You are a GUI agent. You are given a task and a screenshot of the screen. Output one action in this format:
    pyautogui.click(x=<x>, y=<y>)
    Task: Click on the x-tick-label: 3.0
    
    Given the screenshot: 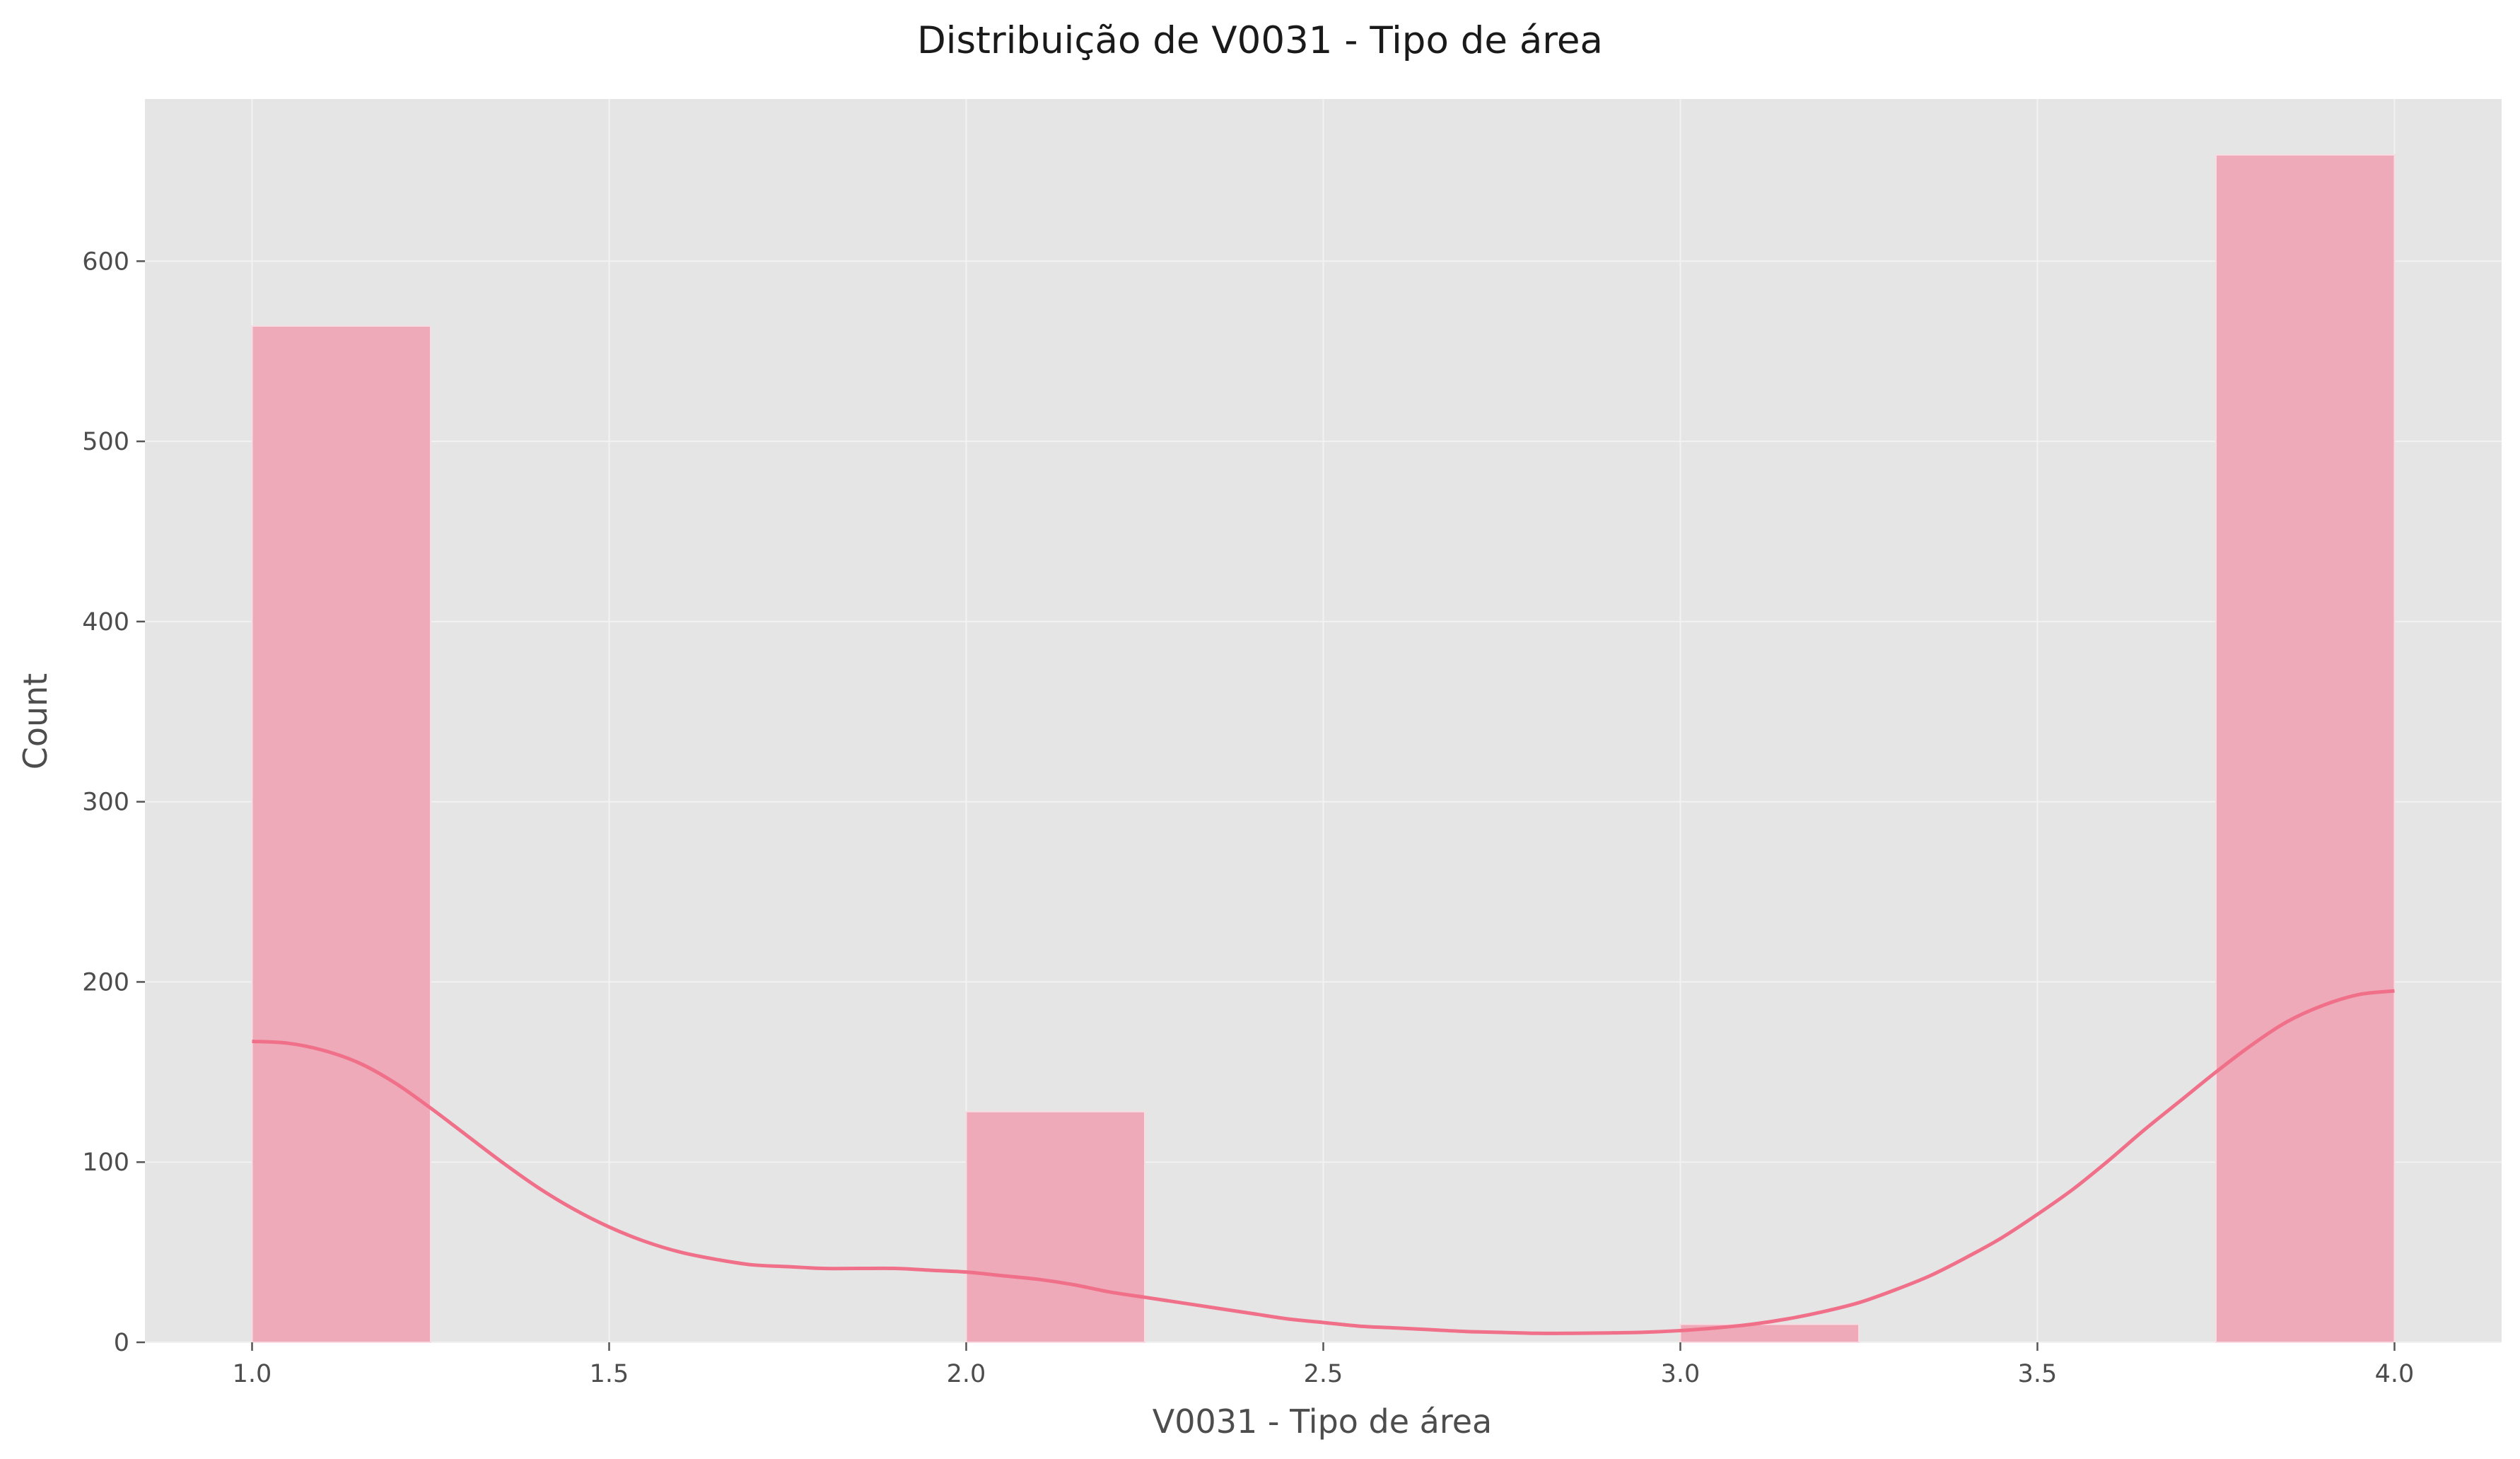 What is the action you would take?
    pyautogui.click(x=1681, y=1374)
    